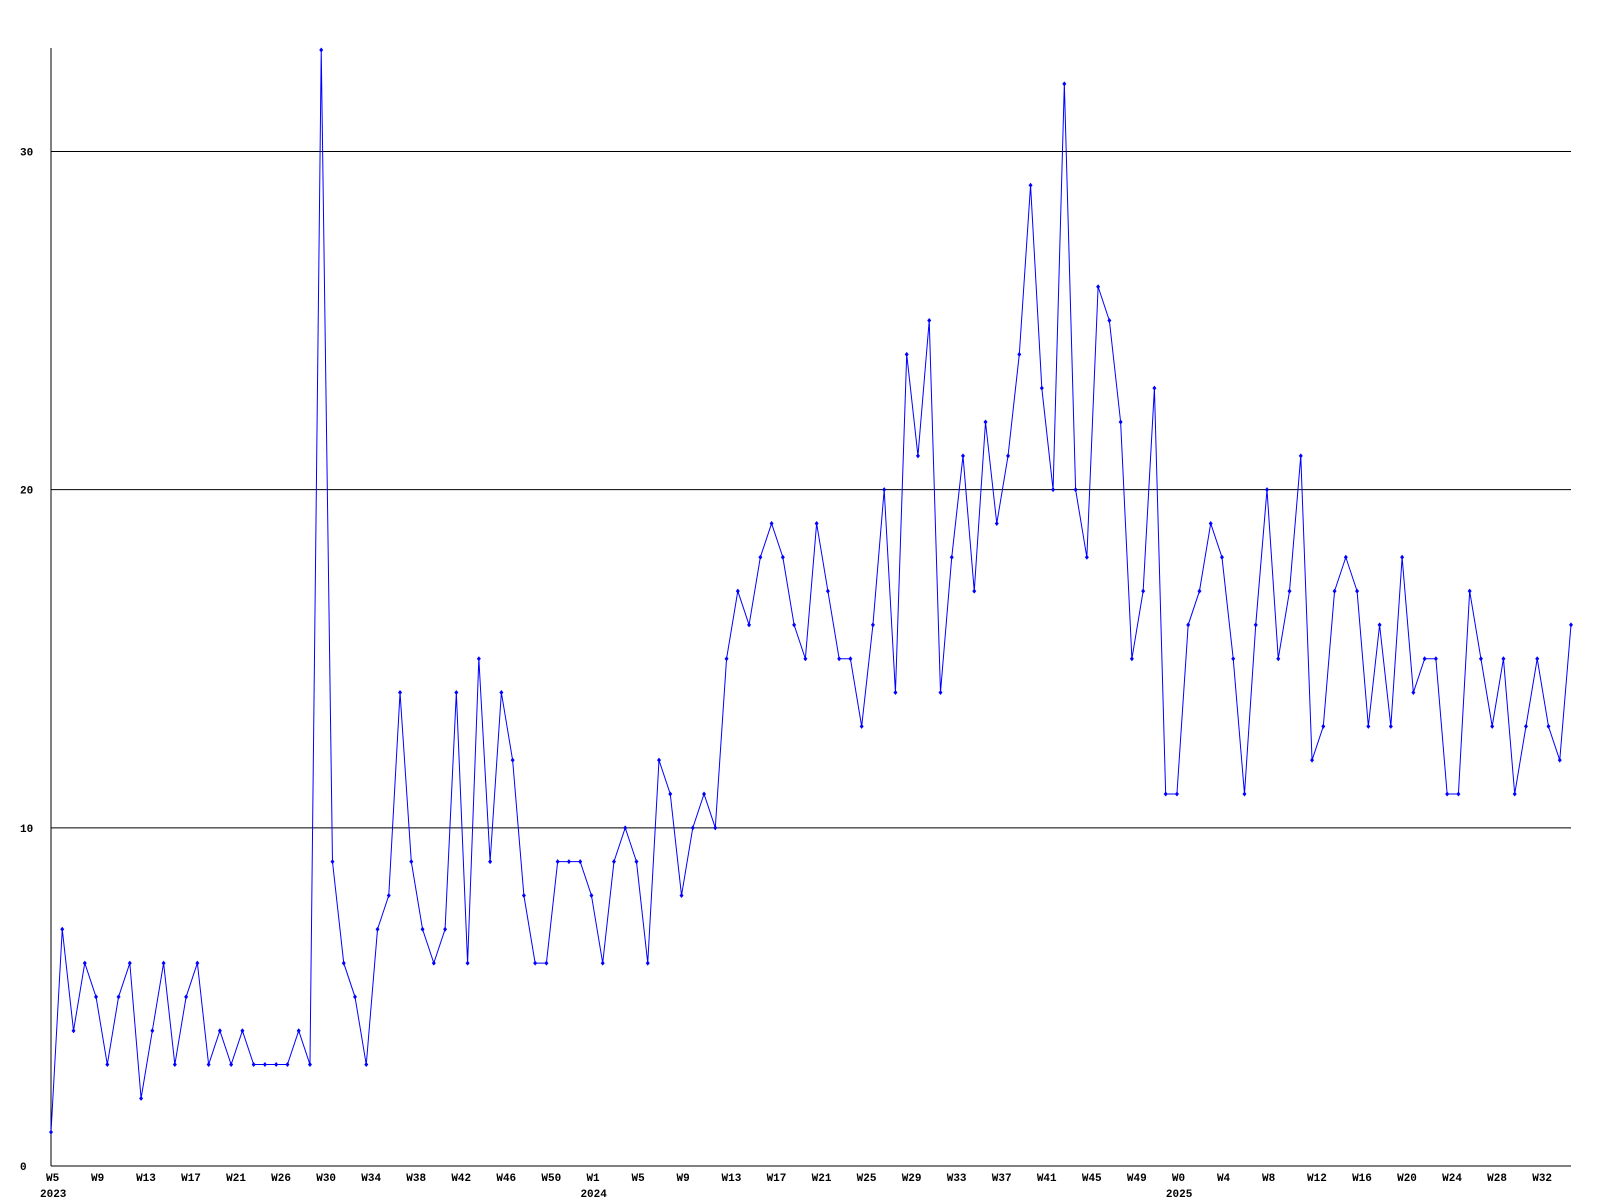  What do you see at coordinates (236, 1179) in the screenshot?
I see `x-tick-label: W21` at bounding box center [236, 1179].